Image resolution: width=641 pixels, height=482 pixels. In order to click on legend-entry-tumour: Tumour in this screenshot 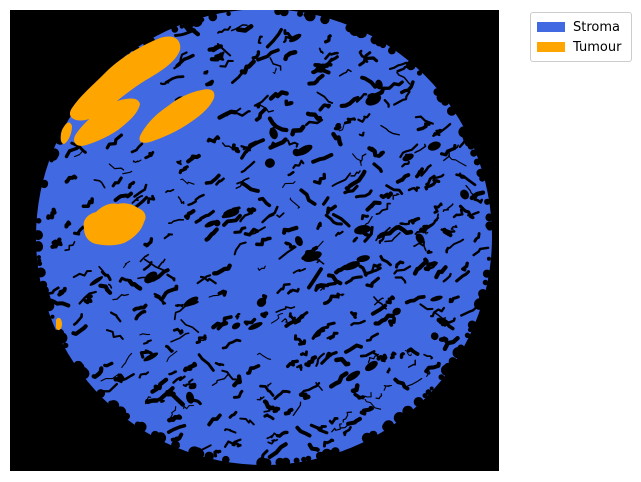, I will do `click(581, 47)`.